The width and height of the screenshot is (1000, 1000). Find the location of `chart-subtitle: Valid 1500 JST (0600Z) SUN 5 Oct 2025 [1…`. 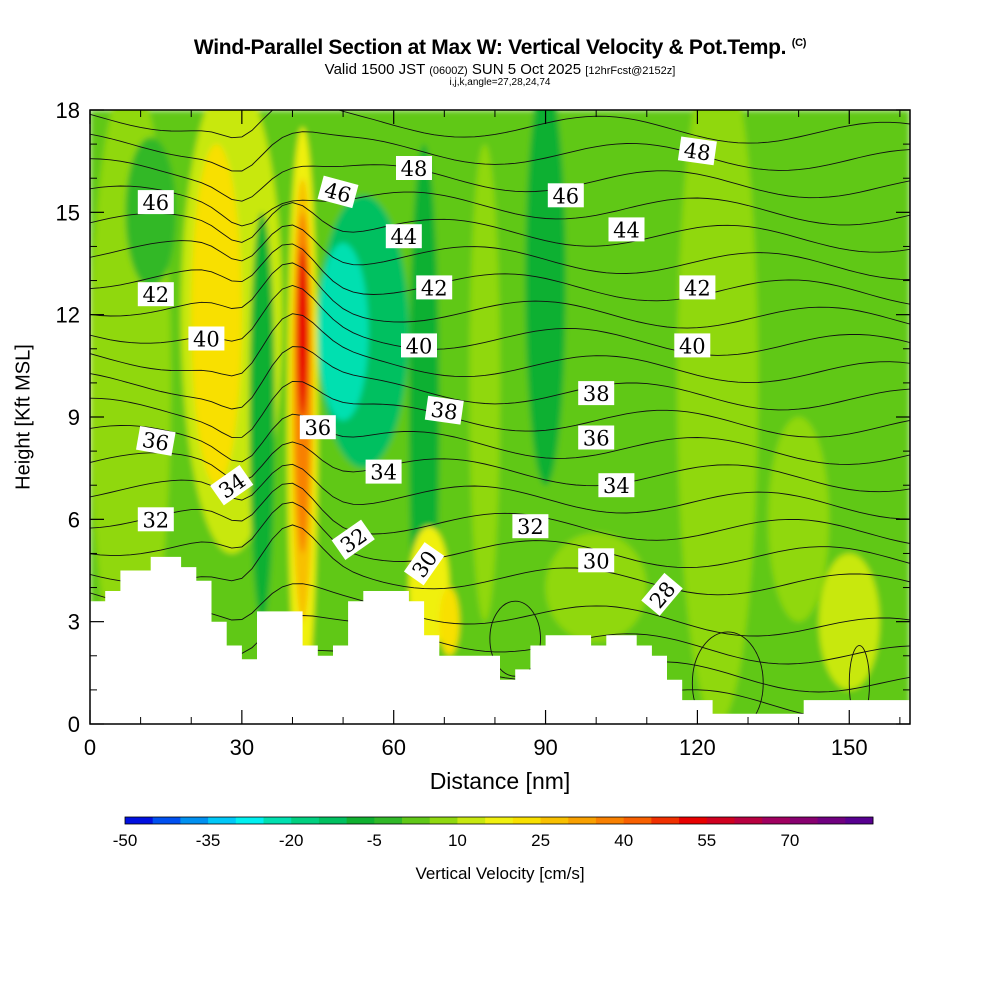

chart-subtitle: Valid 1500 JST (0600Z) SUN 5 Oct 2025 [1… is located at coordinates (500, 69).